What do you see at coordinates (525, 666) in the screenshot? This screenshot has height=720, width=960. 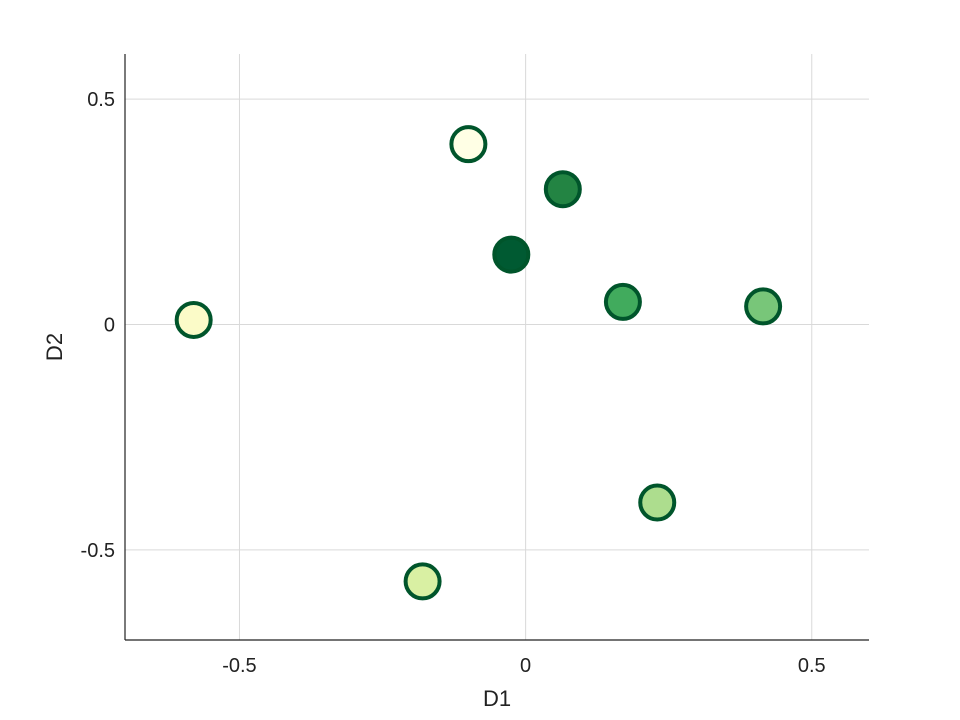 I see `x-tick-label: 0` at bounding box center [525, 666].